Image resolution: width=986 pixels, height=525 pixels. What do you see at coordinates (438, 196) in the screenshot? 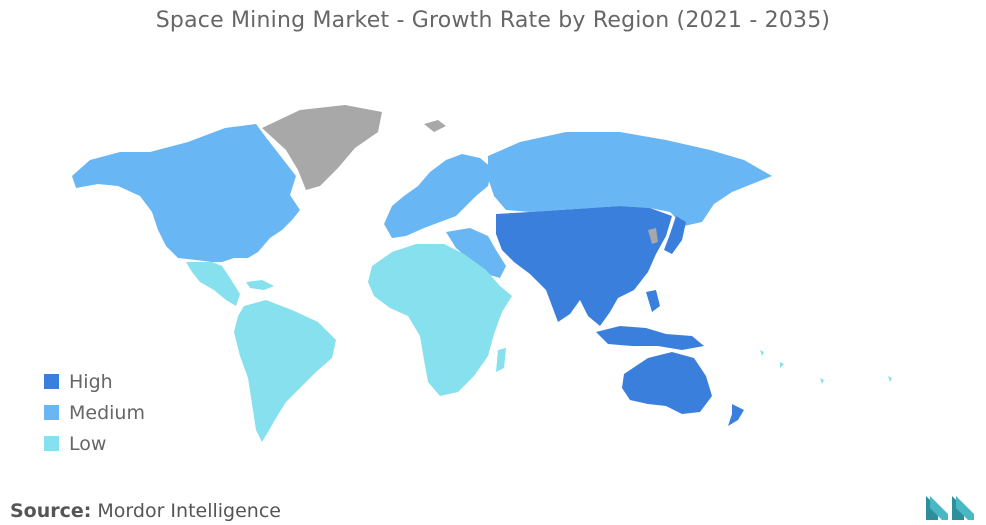
I see `region-europe` at bounding box center [438, 196].